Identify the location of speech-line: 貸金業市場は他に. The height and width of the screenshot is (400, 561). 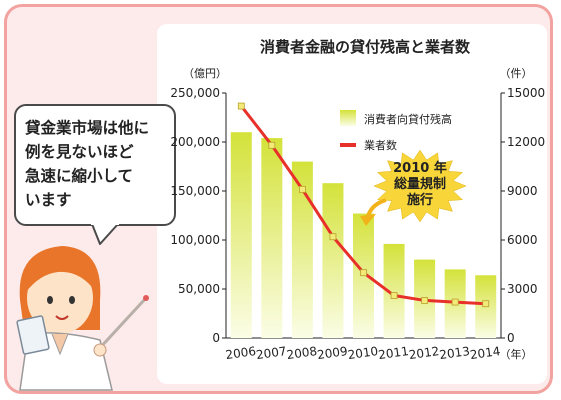
(87, 128).